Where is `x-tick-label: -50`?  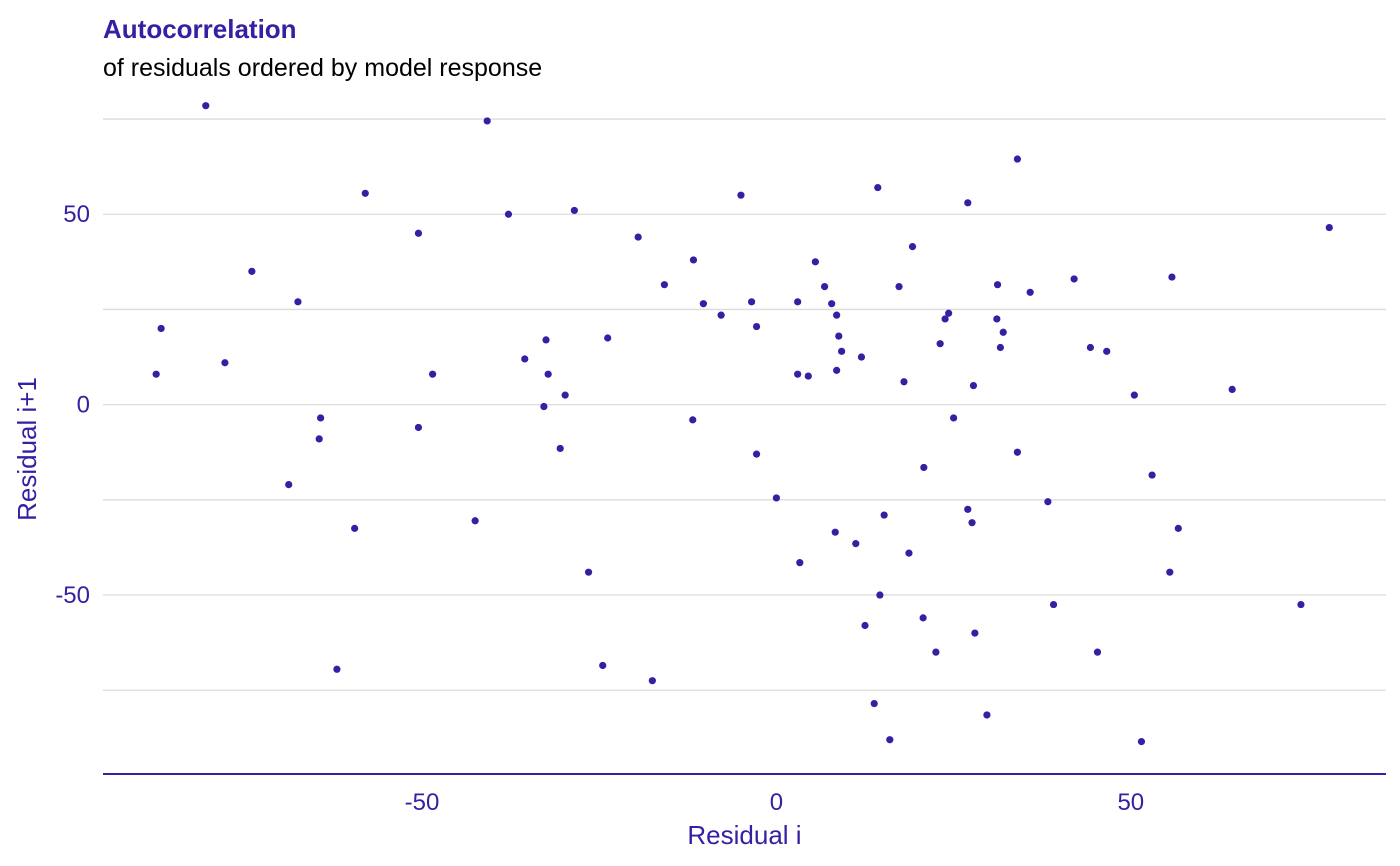 x-tick-label: -50 is located at coordinates (422, 802).